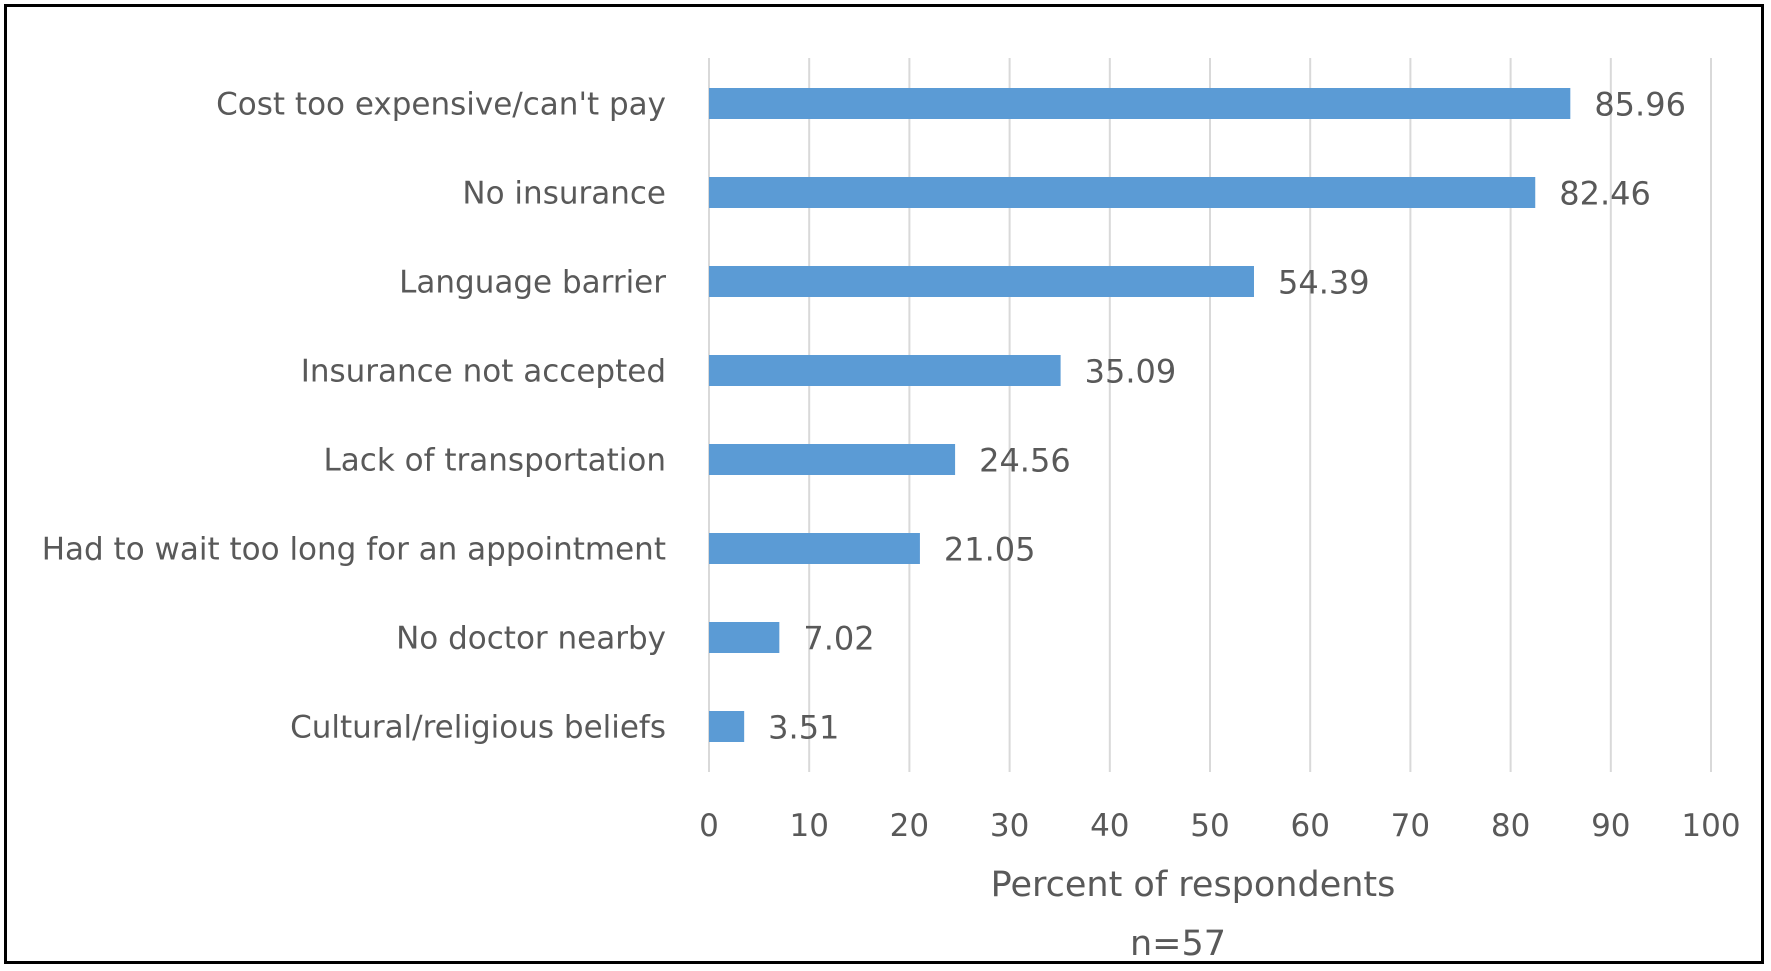 This screenshot has width=1771, height=971. I want to click on x-tick-label: 90, so click(1610, 826).